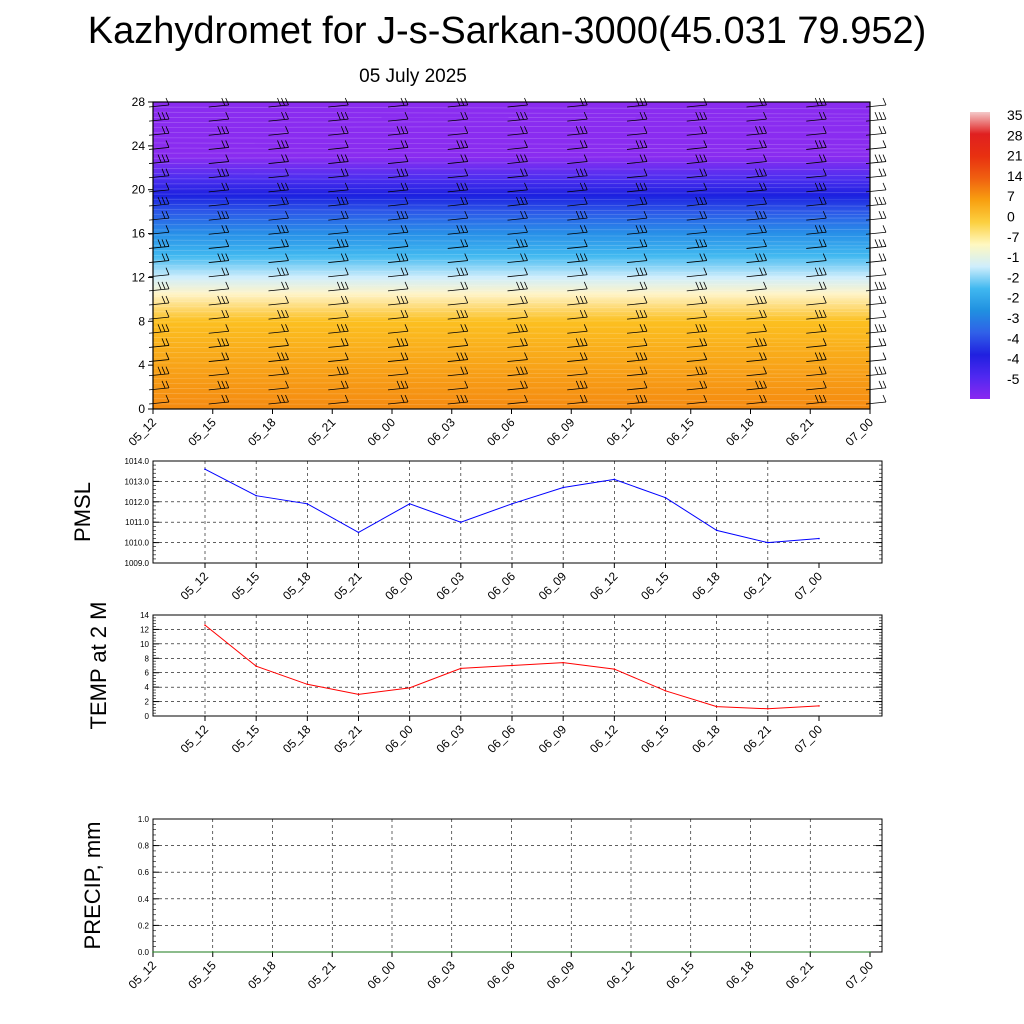 This screenshot has width=1024, height=1024. I want to click on y-tick-label: 14, so click(144, 615).